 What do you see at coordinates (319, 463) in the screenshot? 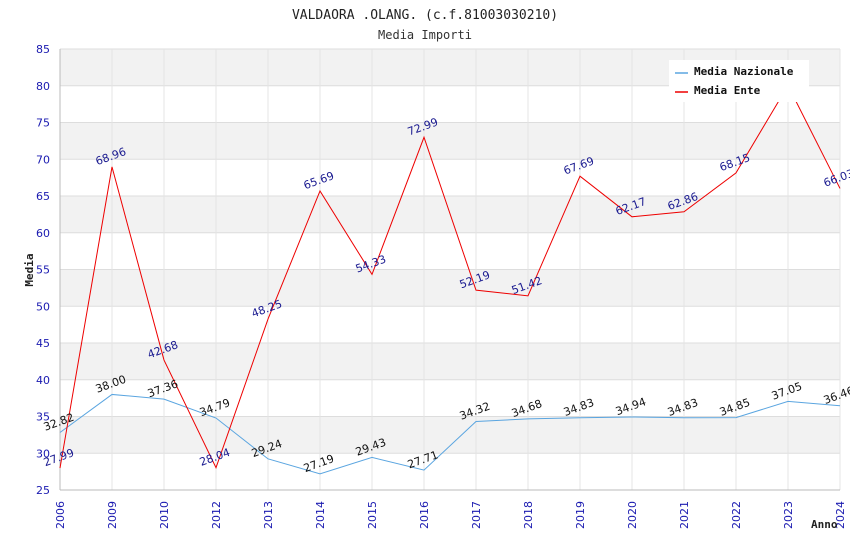
I see `data-label: 27.19` at bounding box center [319, 463].